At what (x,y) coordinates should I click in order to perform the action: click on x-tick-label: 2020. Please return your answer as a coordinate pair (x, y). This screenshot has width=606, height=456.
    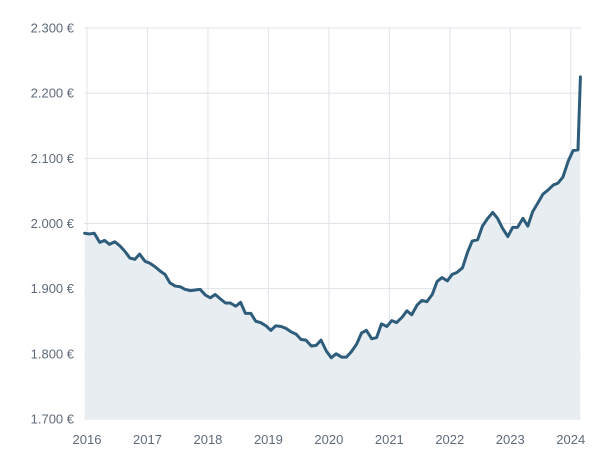
    Looking at the image, I should click on (328, 439).